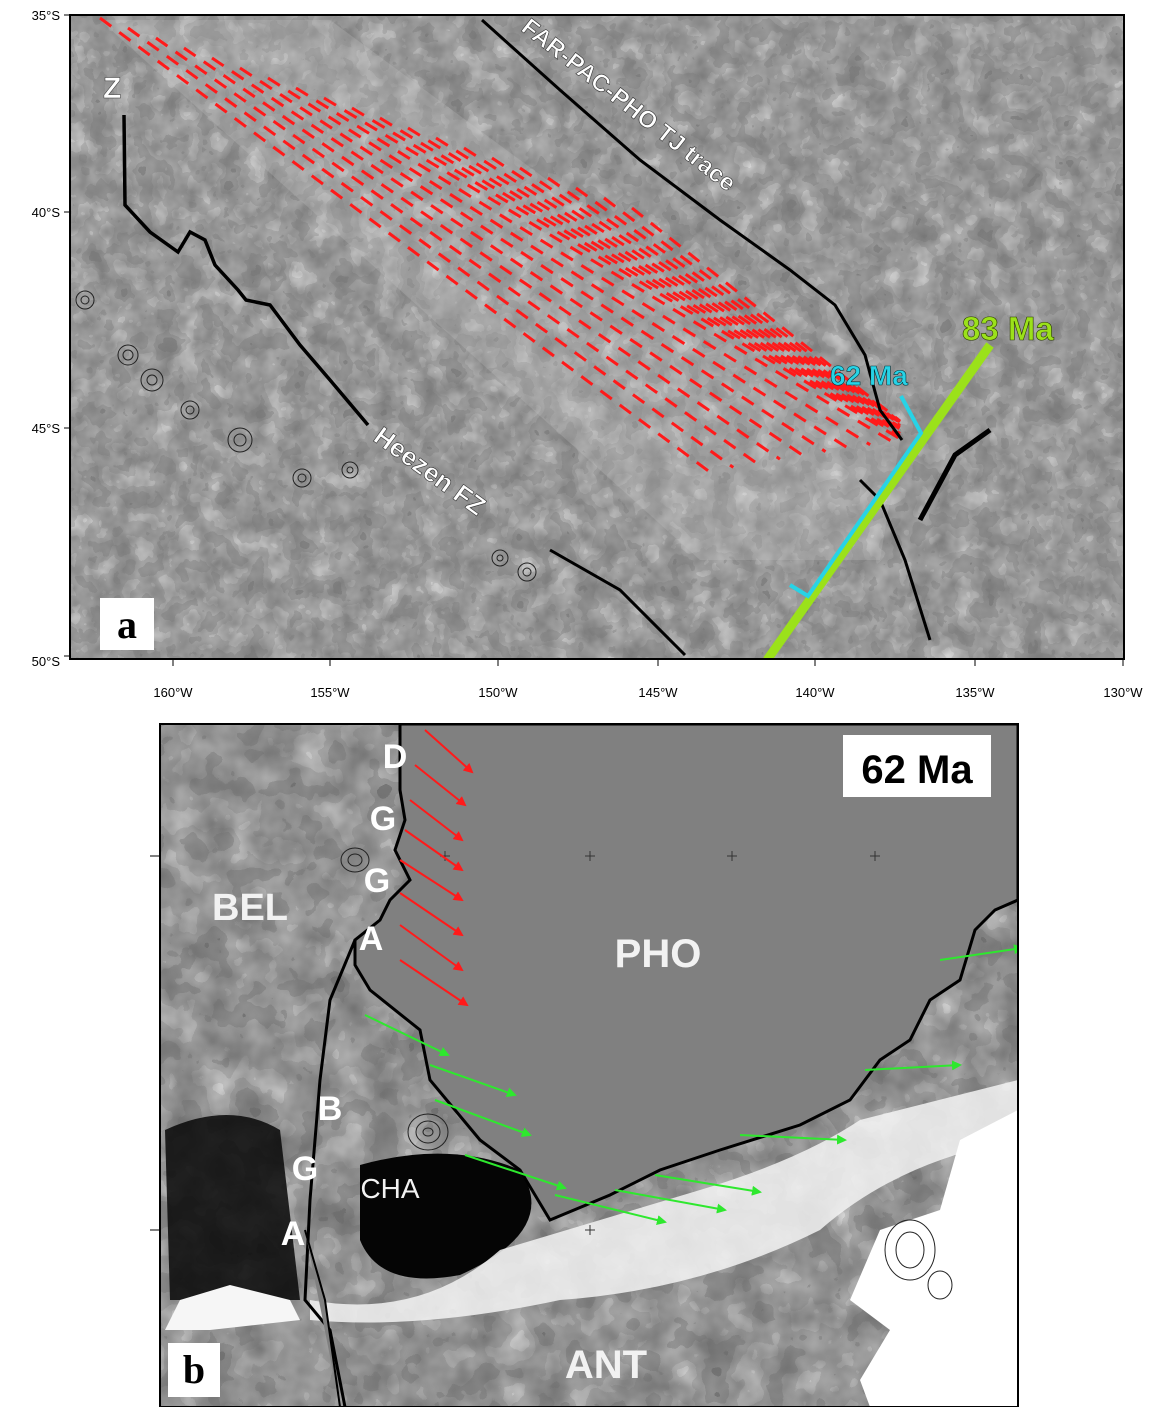 This screenshot has height=1407, width=1156. What do you see at coordinates (815, 692) in the screenshot?
I see `lon-tick-label: 140°W` at bounding box center [815, 692].